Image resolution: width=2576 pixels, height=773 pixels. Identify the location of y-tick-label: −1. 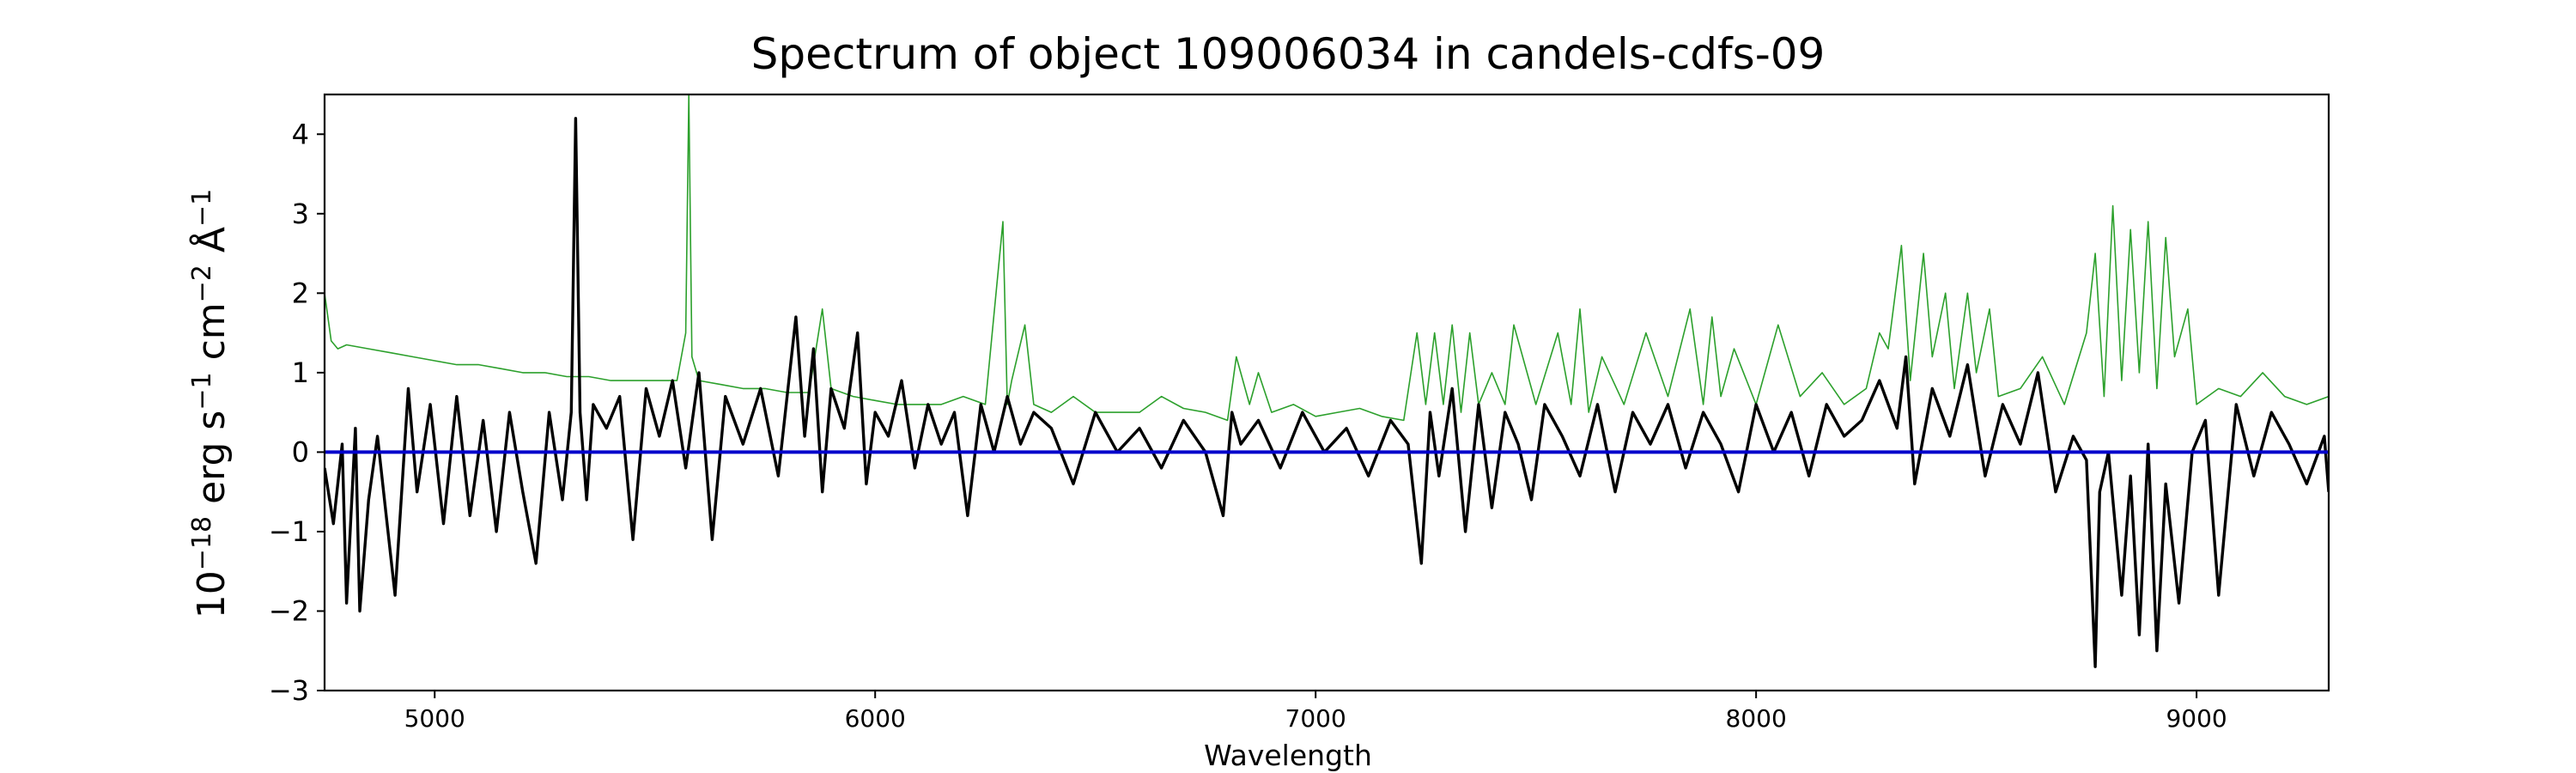
(289, 531).